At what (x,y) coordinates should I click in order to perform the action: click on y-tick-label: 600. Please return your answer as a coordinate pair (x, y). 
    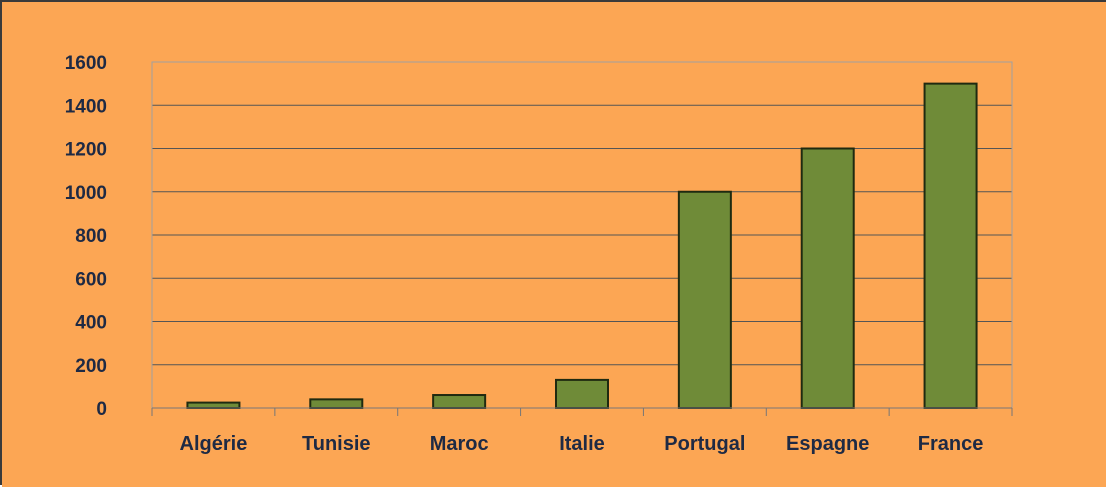
    Looking at the image, I should click on (91, 279).